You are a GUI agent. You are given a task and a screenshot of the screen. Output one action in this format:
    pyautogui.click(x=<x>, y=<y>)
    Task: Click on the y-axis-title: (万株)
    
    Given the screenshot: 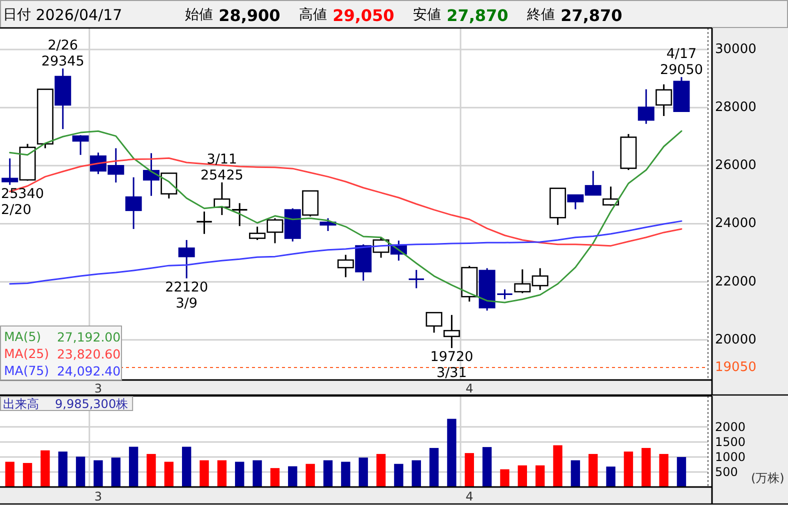 What is the action you would take?
    pyautogui.click(x=767, y=478)
    